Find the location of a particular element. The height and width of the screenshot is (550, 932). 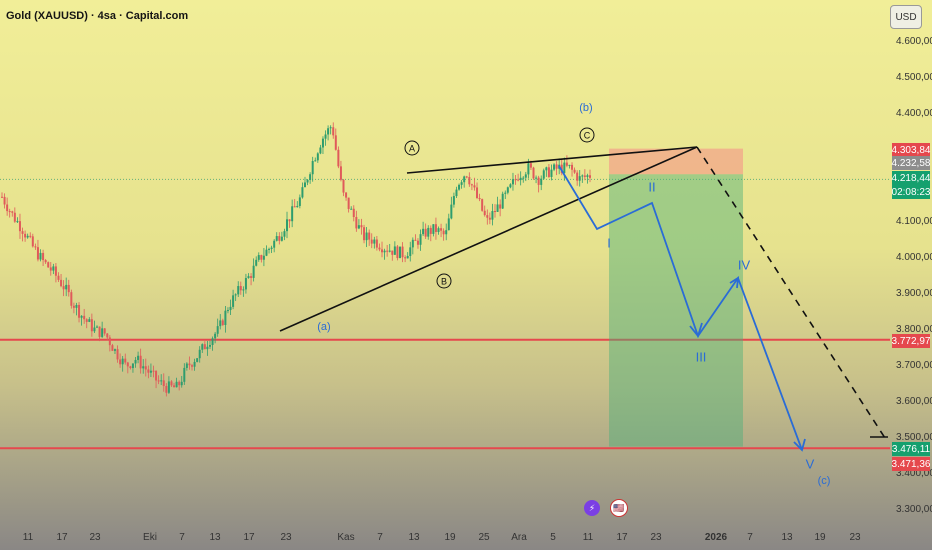

y-axis-tick: 4.000,00 is located at coordinates (914, 257).